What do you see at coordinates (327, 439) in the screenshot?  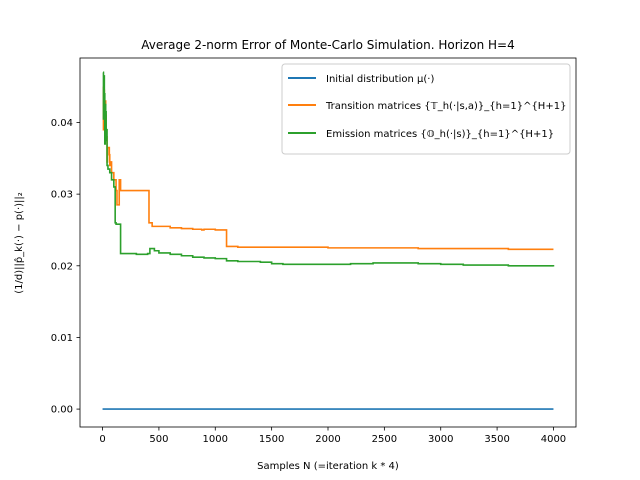 I see `x-tick-label: 2000` at bounding box center [327, 439].